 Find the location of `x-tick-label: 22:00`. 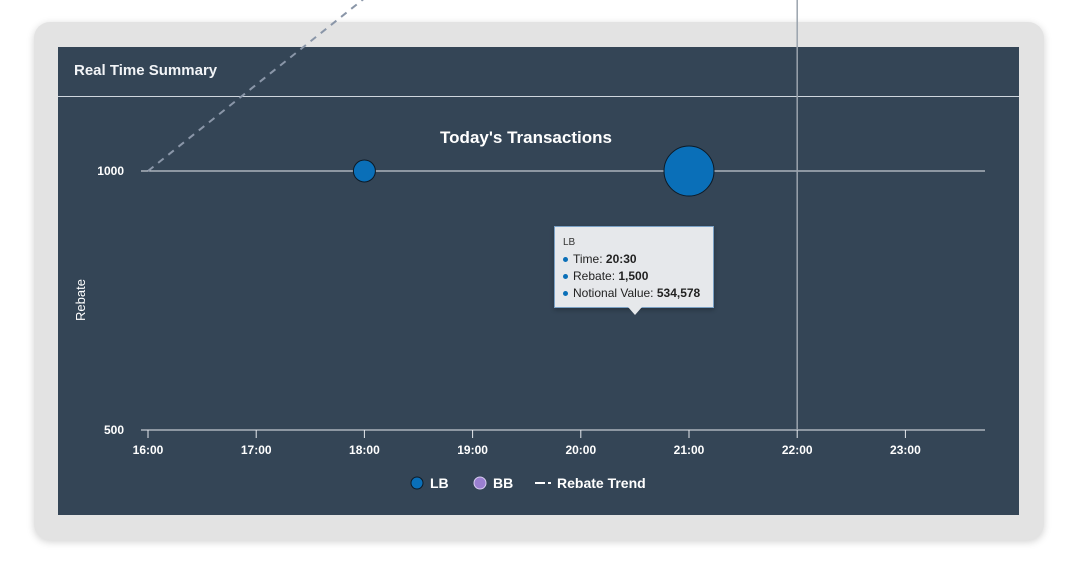

x-tick-label: 22:00 is located at coordinates (797, 450).